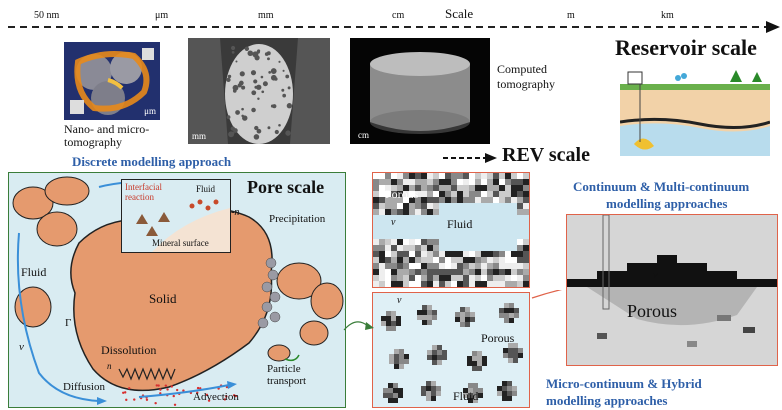  Describe the element at coordinates (402, 194) in the screenshot. I see `rev-porous-label: Porous` at that location.